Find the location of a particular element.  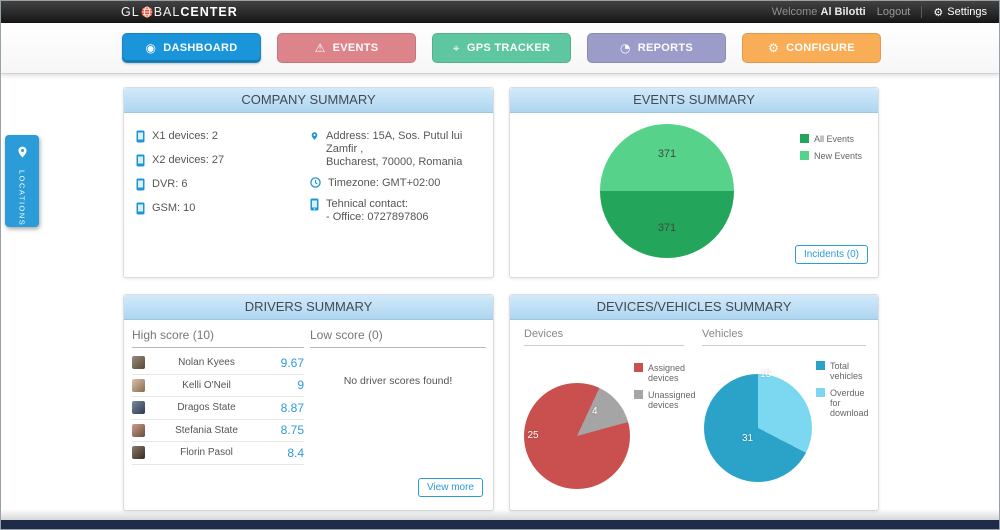

assigned-devices-swatch is located at coordinates (638, 367).